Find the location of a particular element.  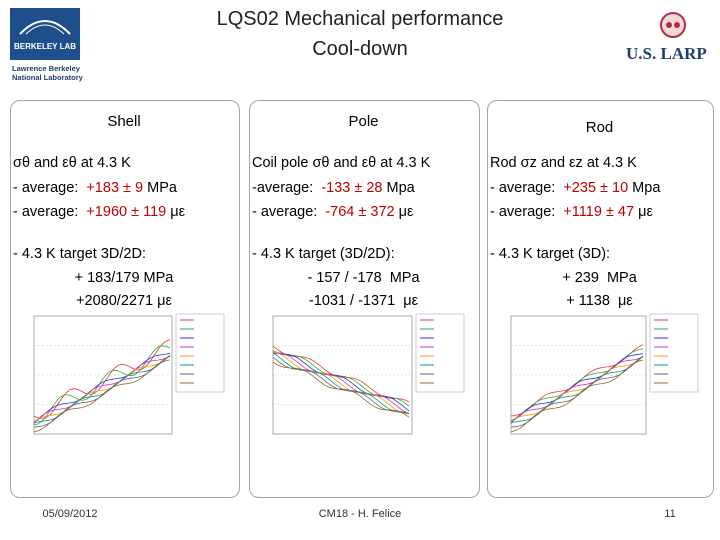

logo-left-box: BERKELEY LAB is located at coordinates (45, 34).